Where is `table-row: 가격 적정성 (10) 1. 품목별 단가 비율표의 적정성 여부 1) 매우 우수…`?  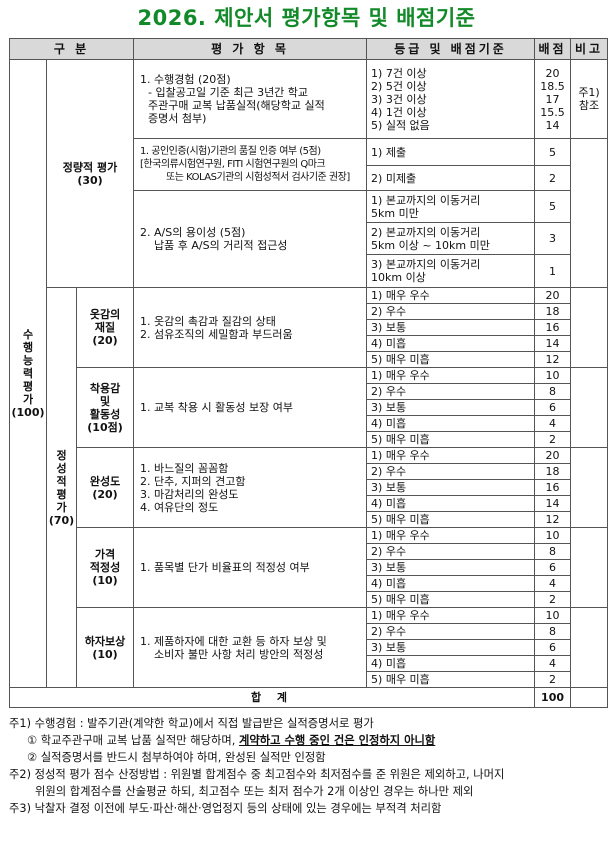 table-row: 가격 적정성 (10) 1. 품목별 단가 비율표의 적정성 여부 1) 매우 우수… is located at coordinates (309, 567).